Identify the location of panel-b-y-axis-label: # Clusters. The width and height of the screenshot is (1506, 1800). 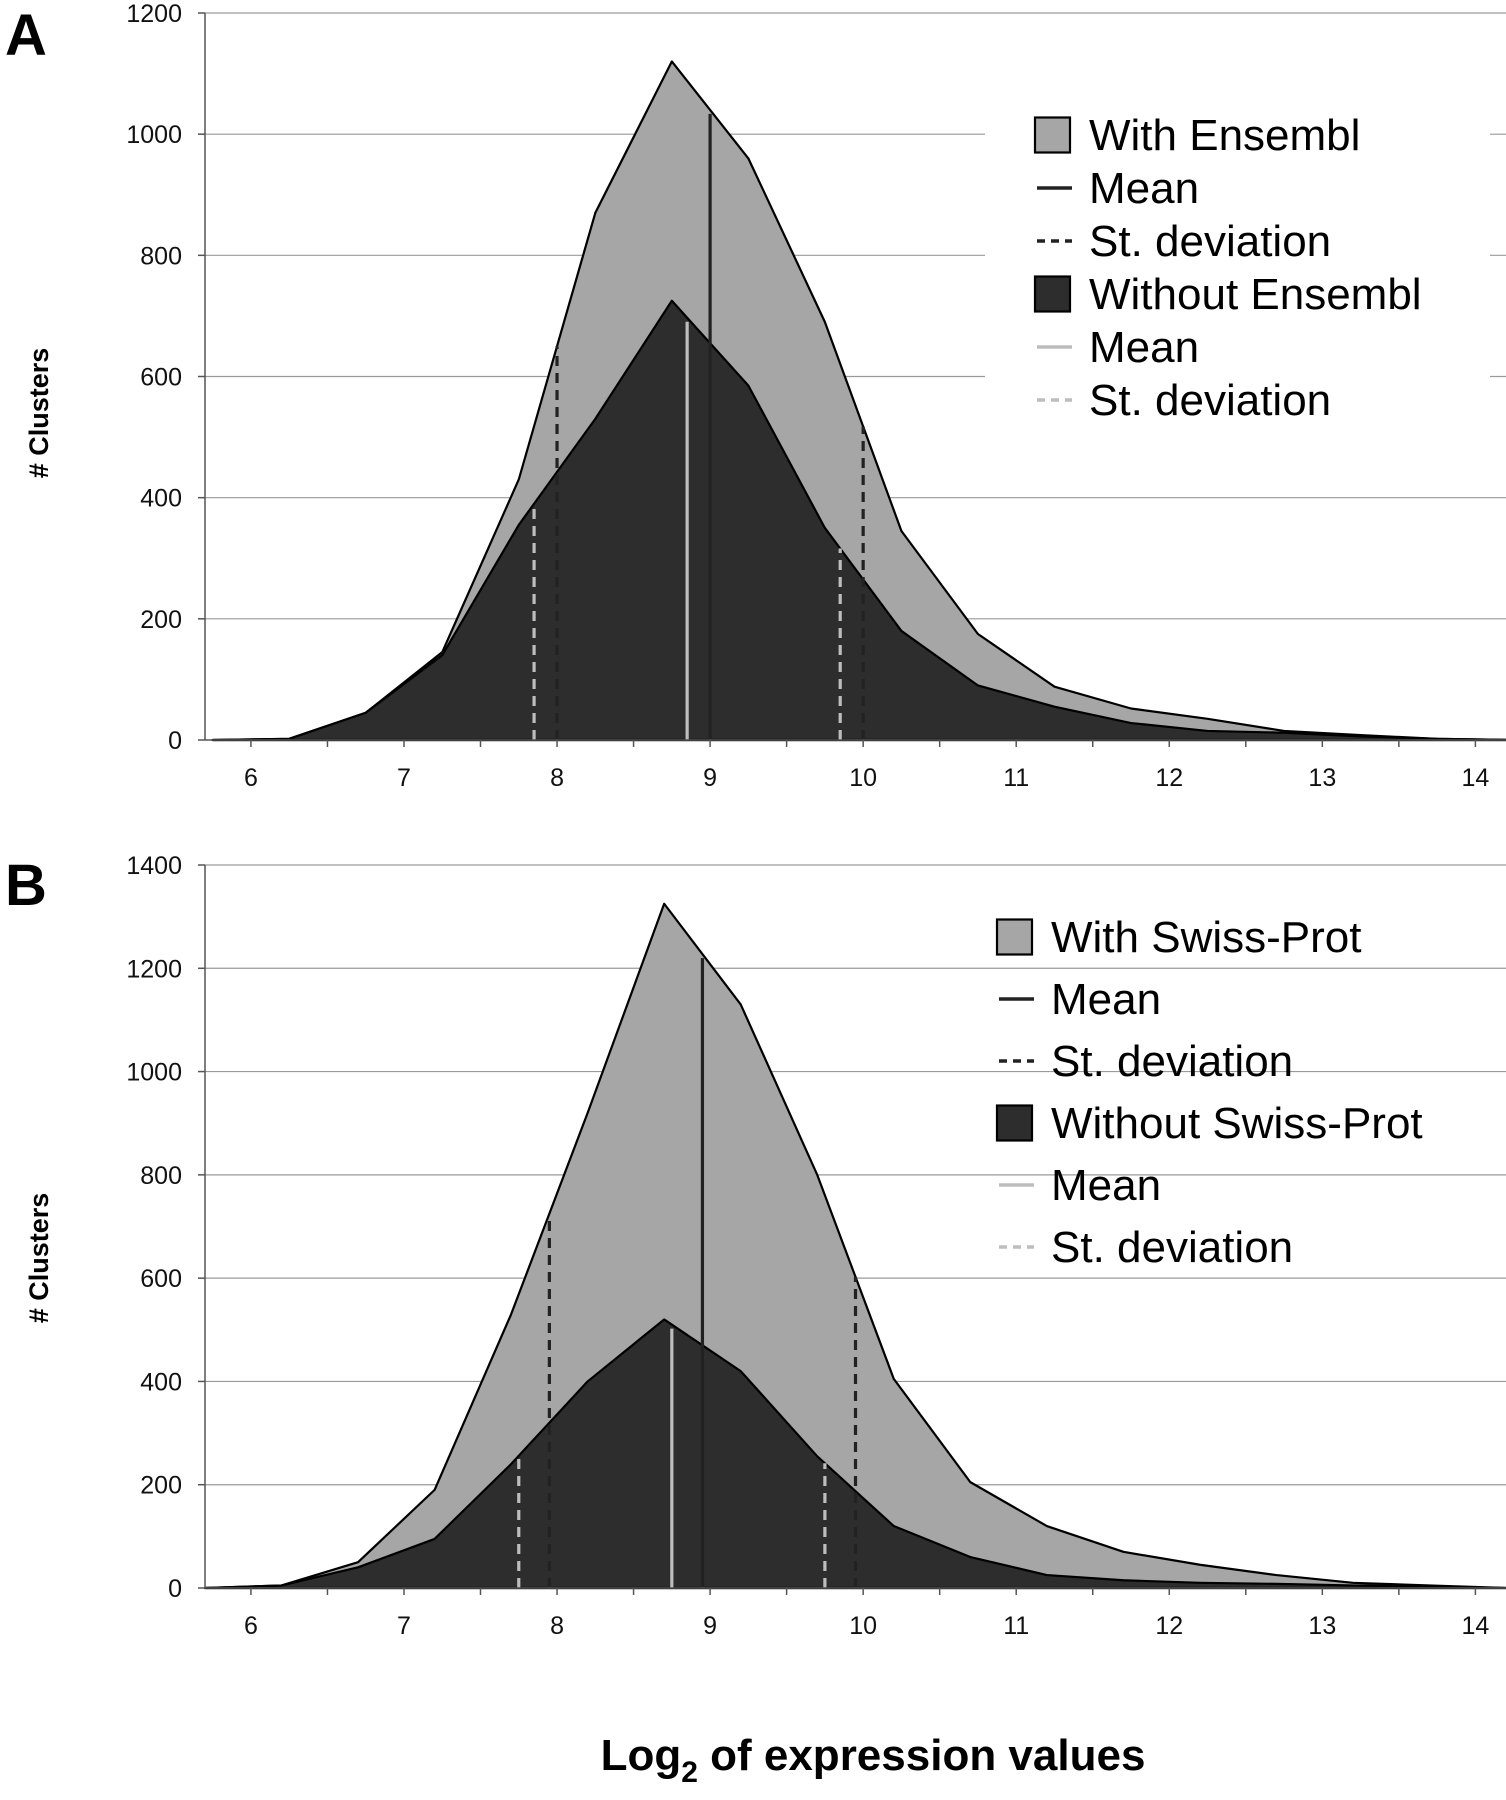
(39, 1258).